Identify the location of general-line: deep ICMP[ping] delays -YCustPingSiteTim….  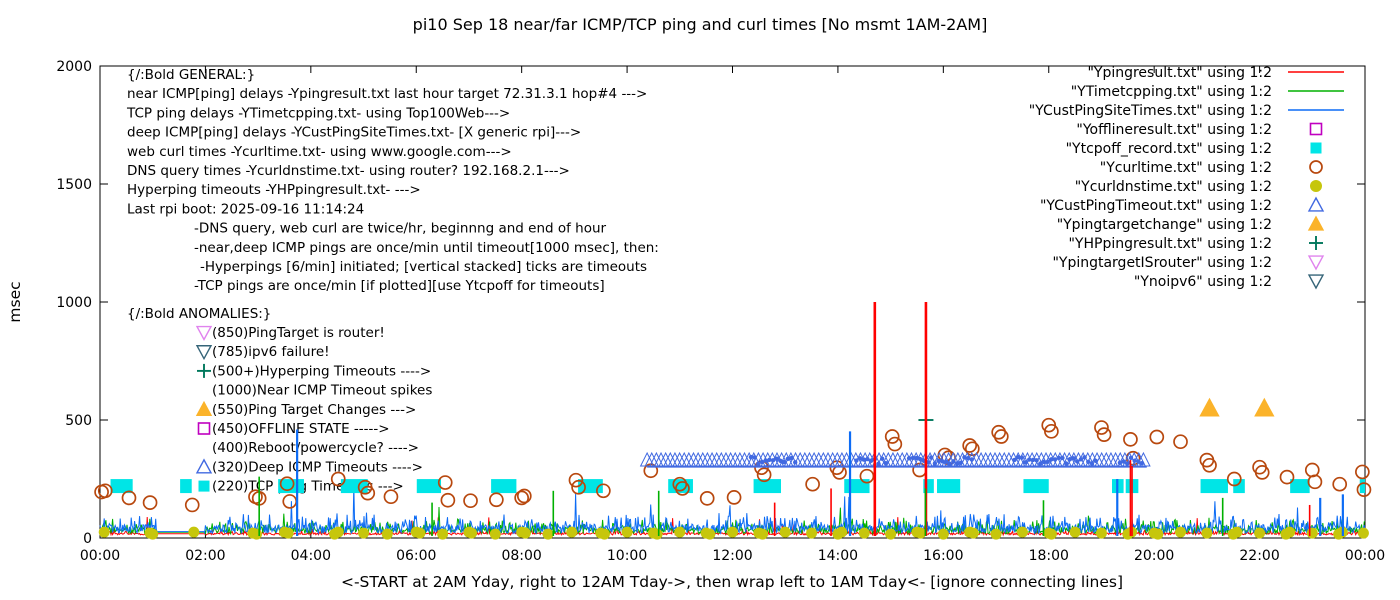
(354, 133).